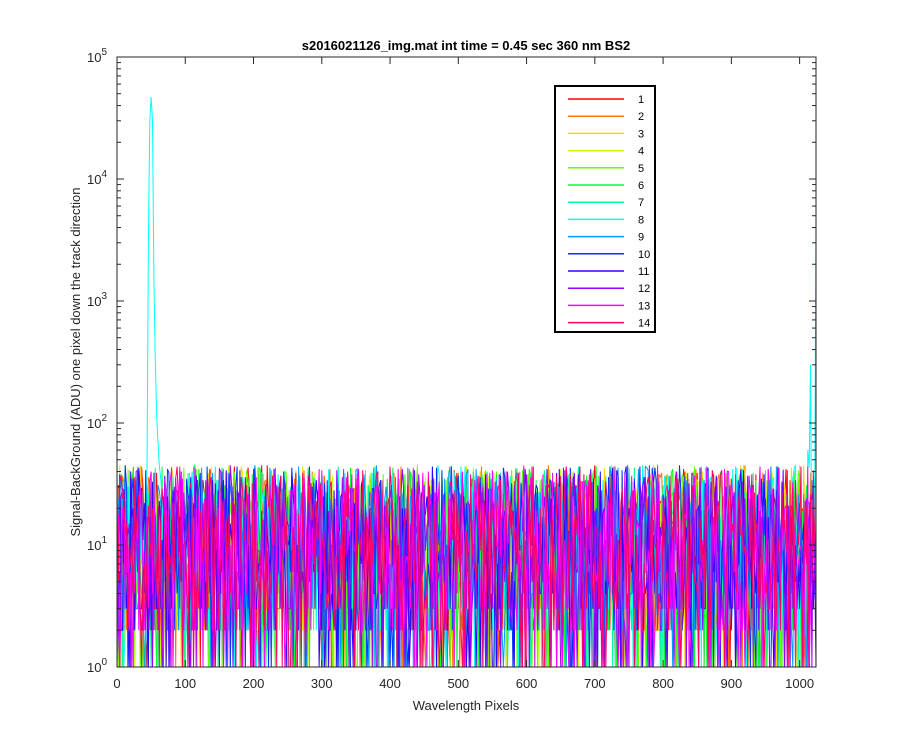 This screenshot has width=900, height=750. What do you see at coordinates (104, 174) in the screenshot?
I see `y-tick-exponent: 4` at bounding box center [104, 174].